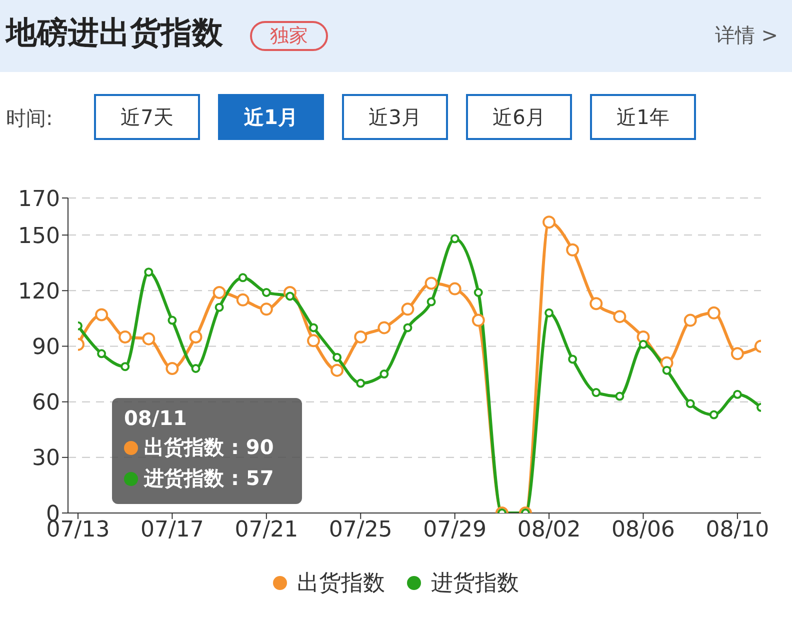 The image size is (792, 618). I want to click on y-tick-label: 30, so click(46, 459).